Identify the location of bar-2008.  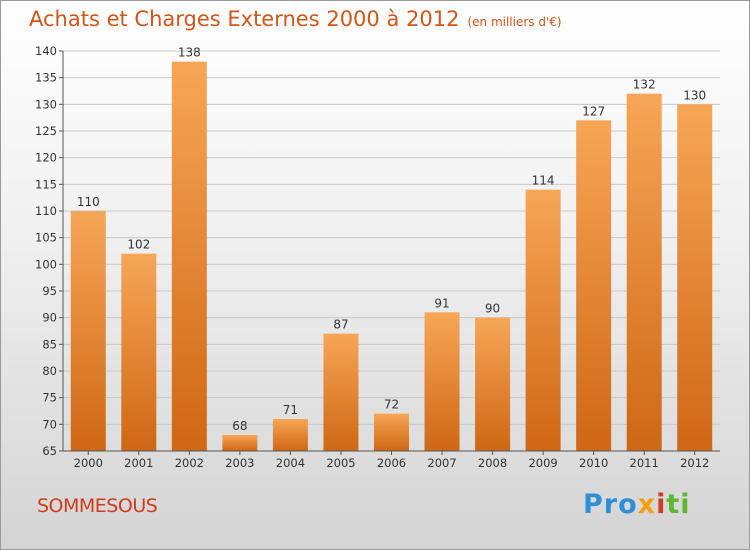
(493, 384).